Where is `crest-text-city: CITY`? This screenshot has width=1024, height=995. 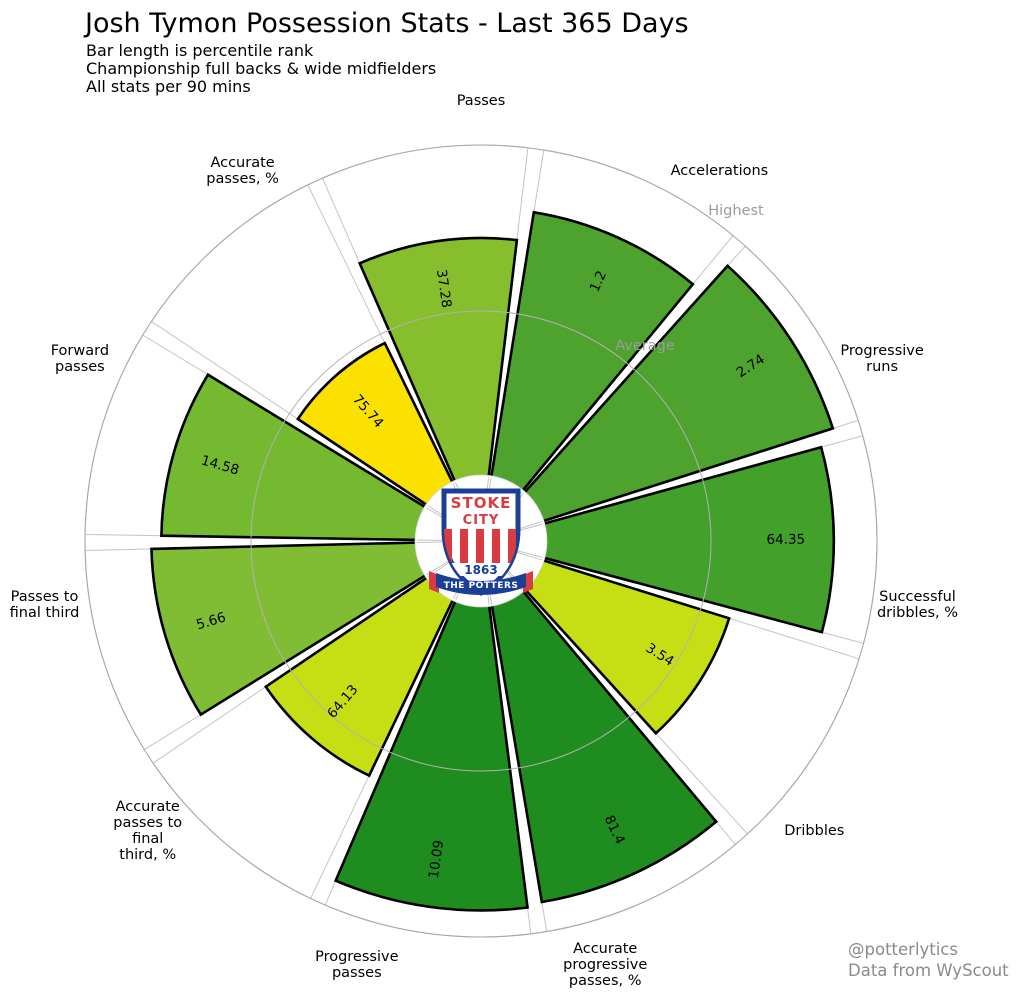
crest-text-city: CITY is located at coordinates (481, 520).